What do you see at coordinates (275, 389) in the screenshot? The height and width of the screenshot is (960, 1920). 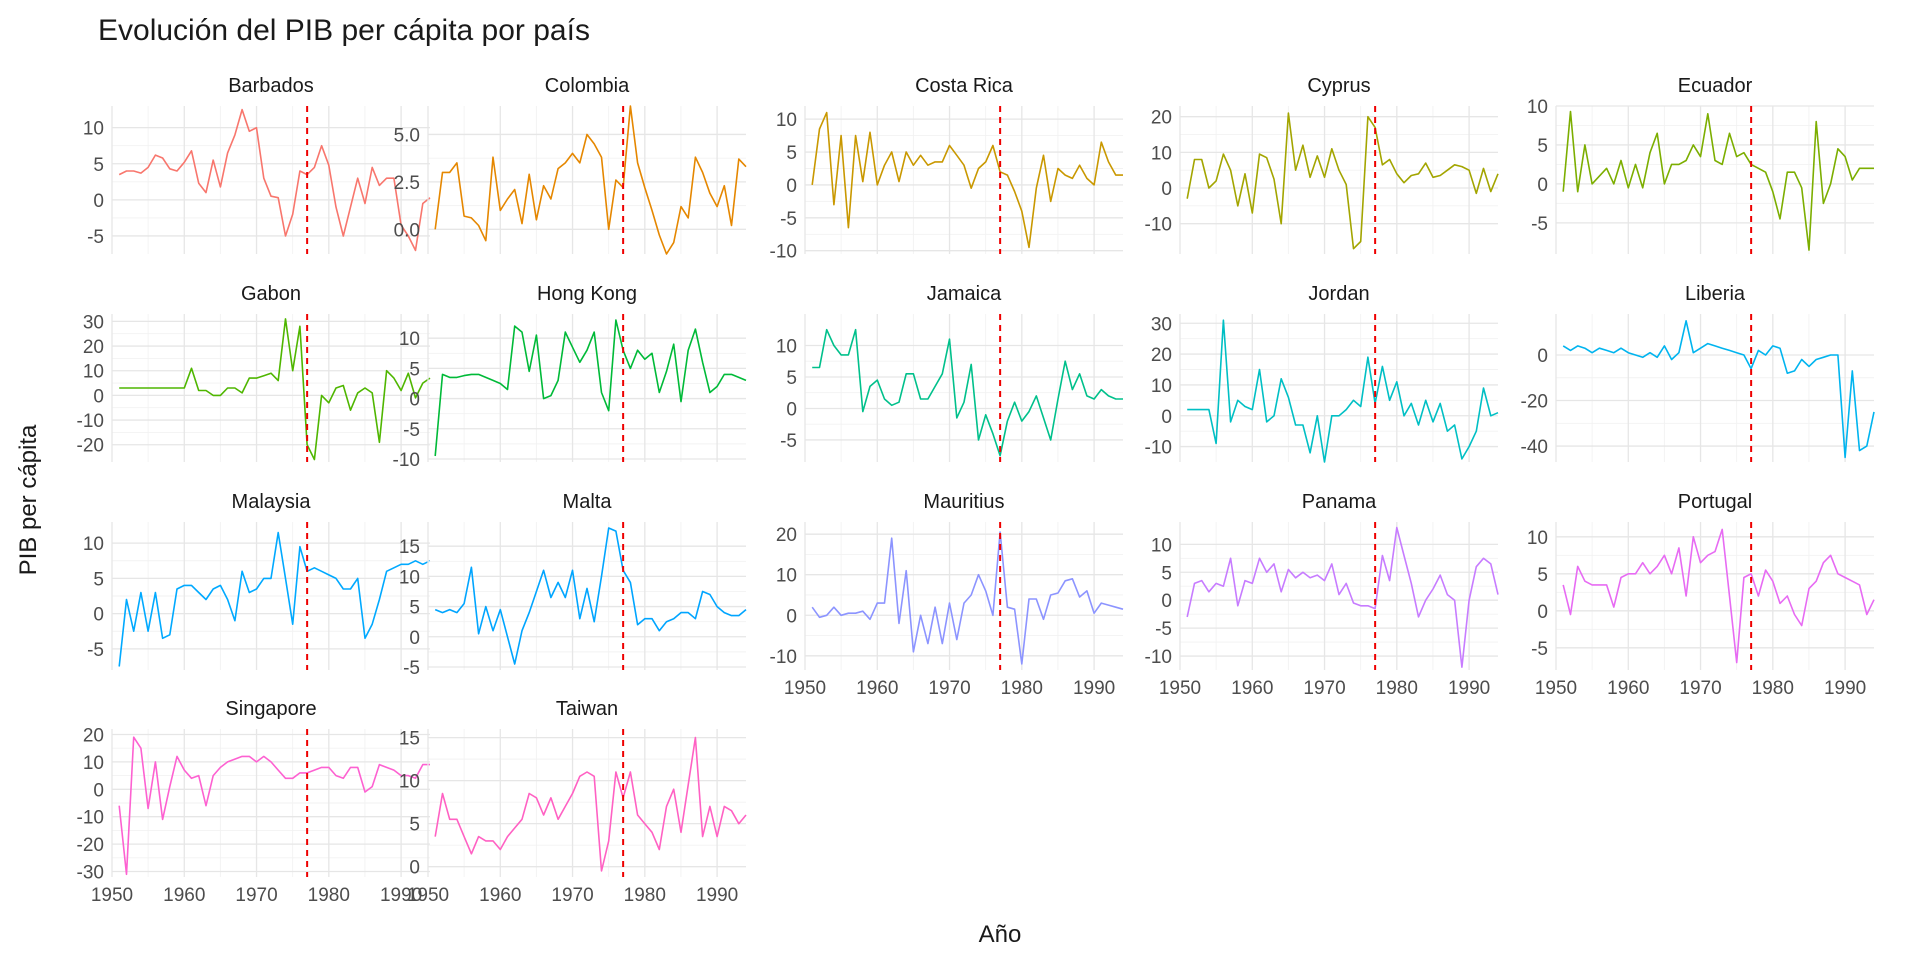 I see `series-line-gabon` at bounding box center [275, 389].